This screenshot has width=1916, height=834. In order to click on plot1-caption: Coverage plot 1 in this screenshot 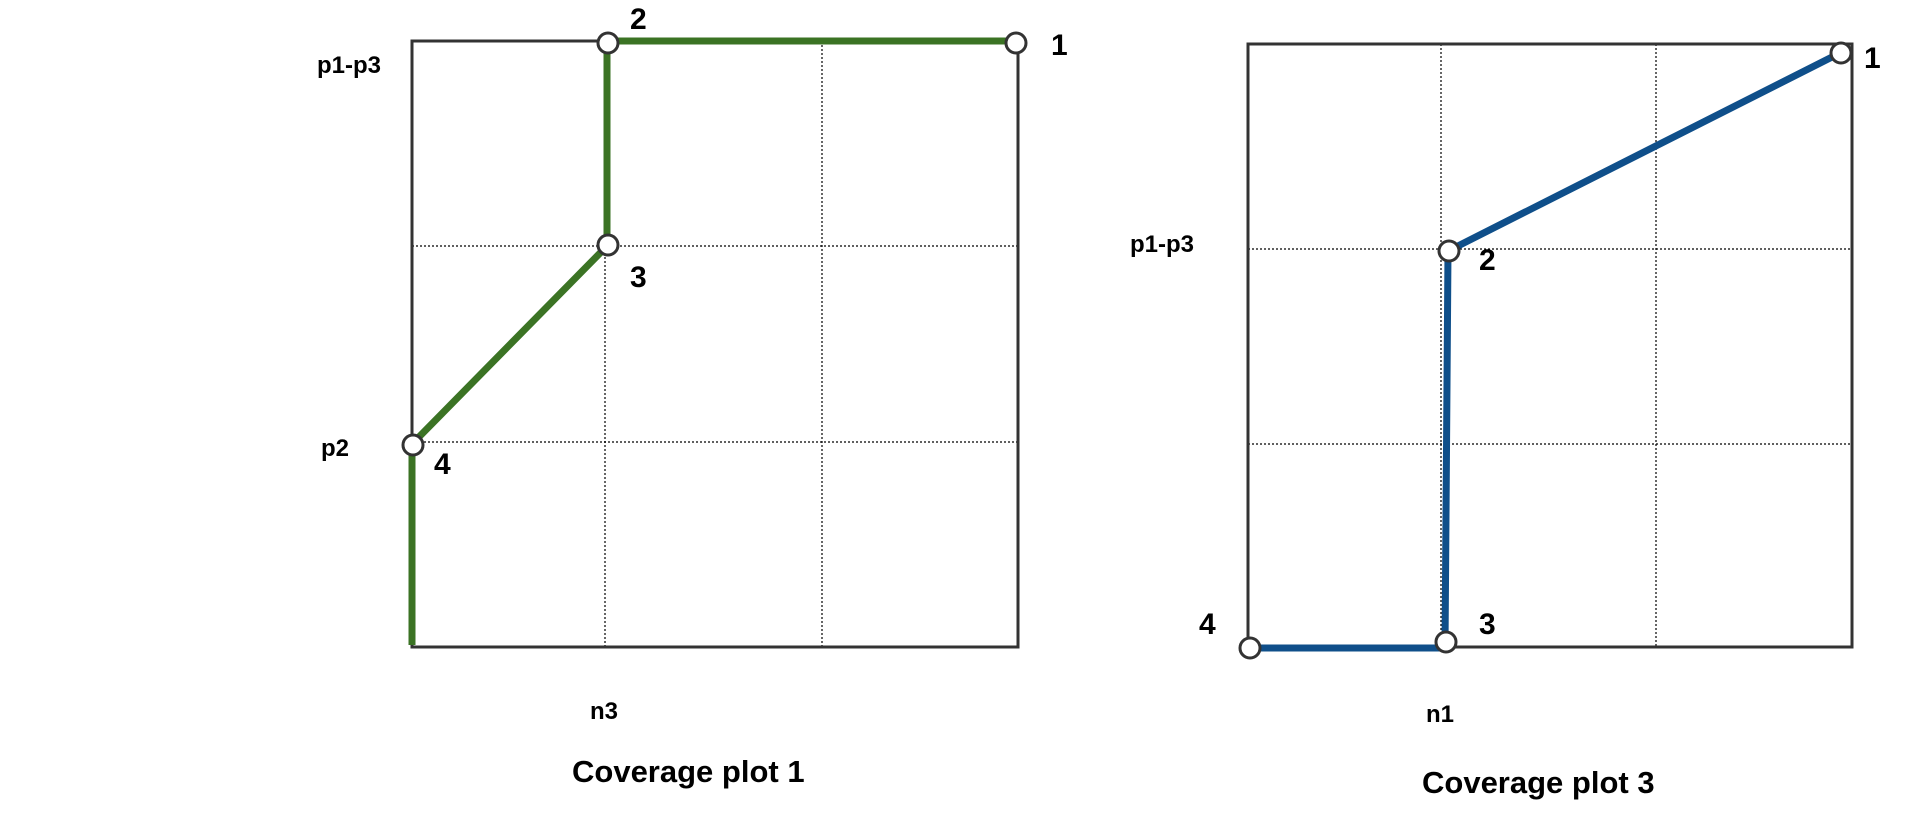, I will do `click(688, 771)`.